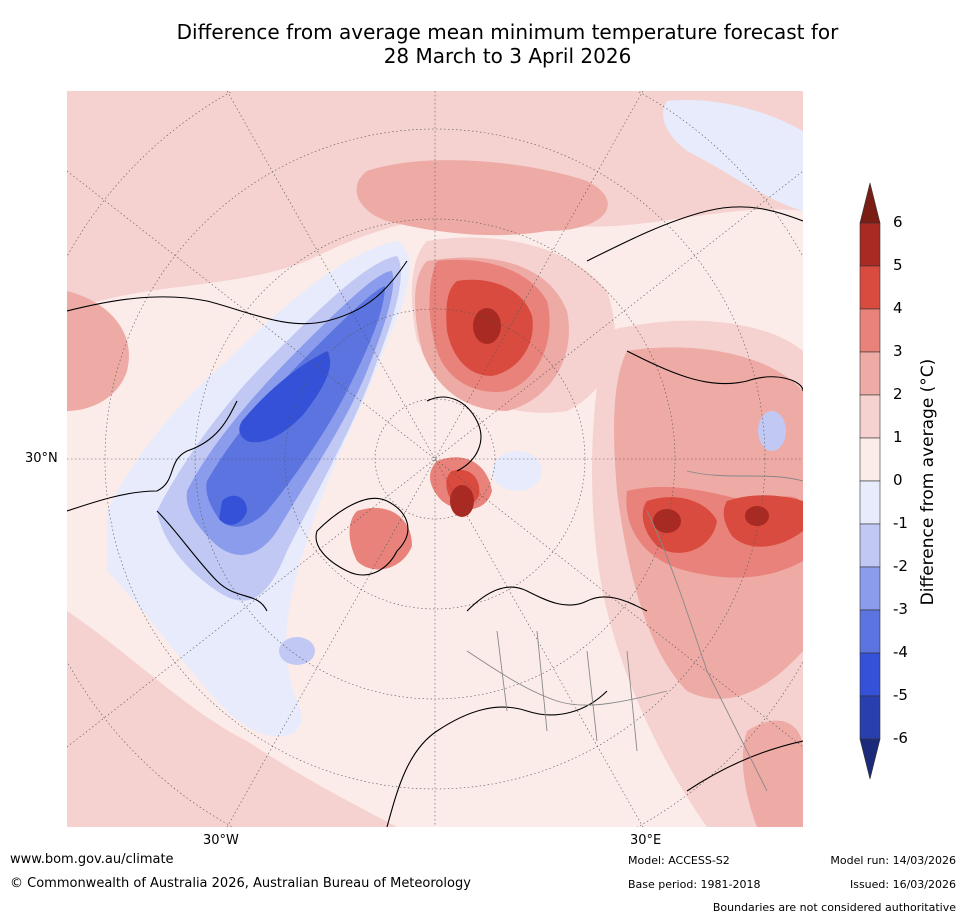 The width and height of the screenshot is (965, 919). What do you see at coordinates (870, 674) in the screenshot?
I see `colorbar-bin-cm5_m4` at bounding box center [870, 674].